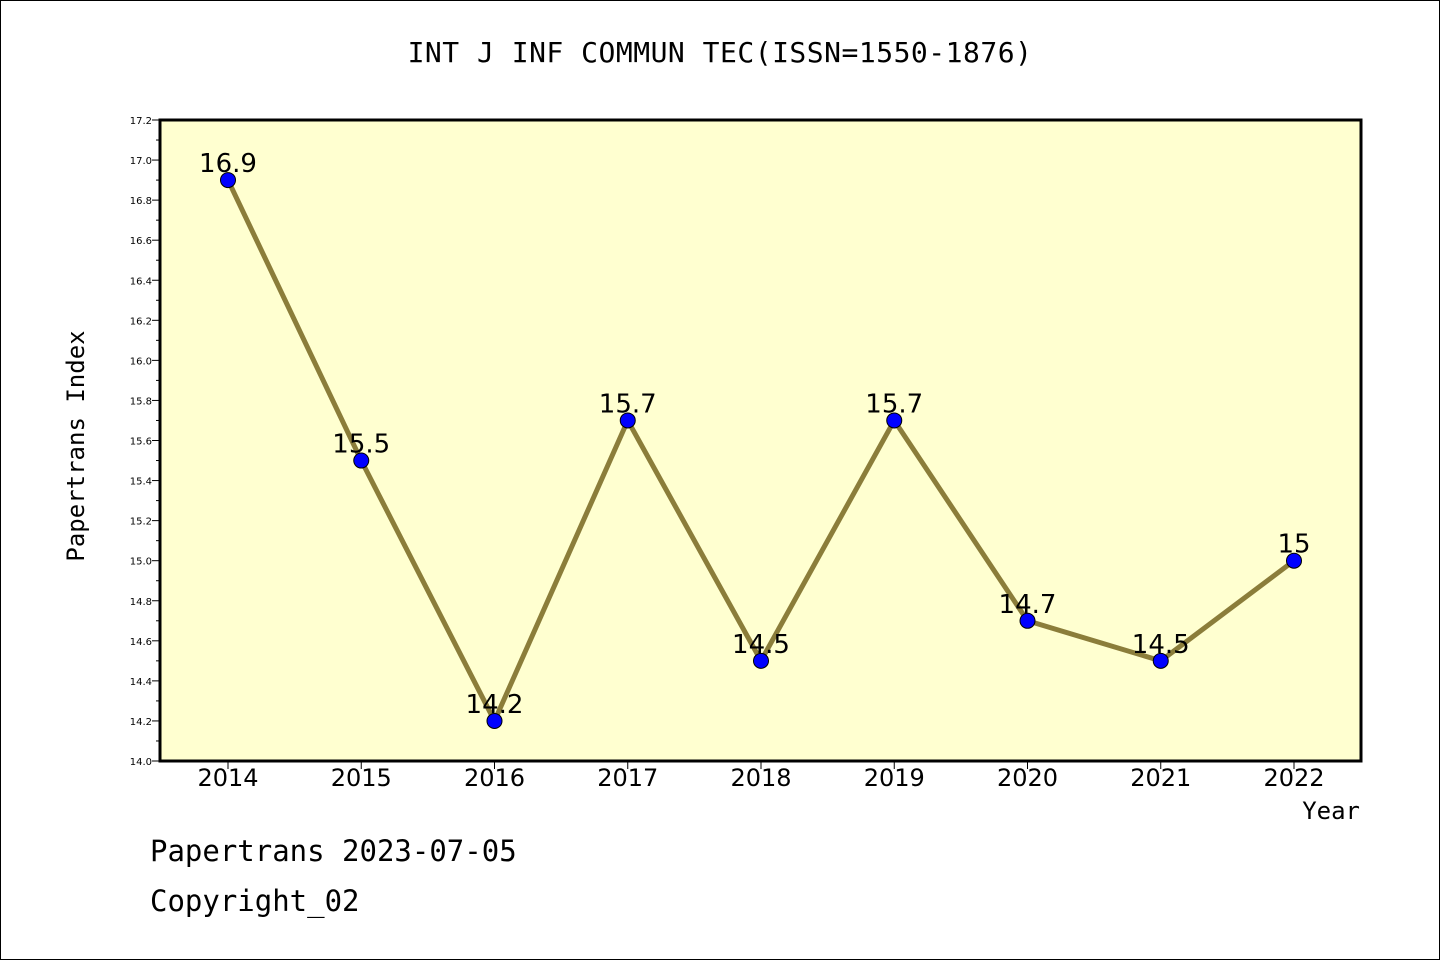 The height and width of the screenshot is (960, 1440). I want to click on y-tick-label: 14.0, so click(141, 762).